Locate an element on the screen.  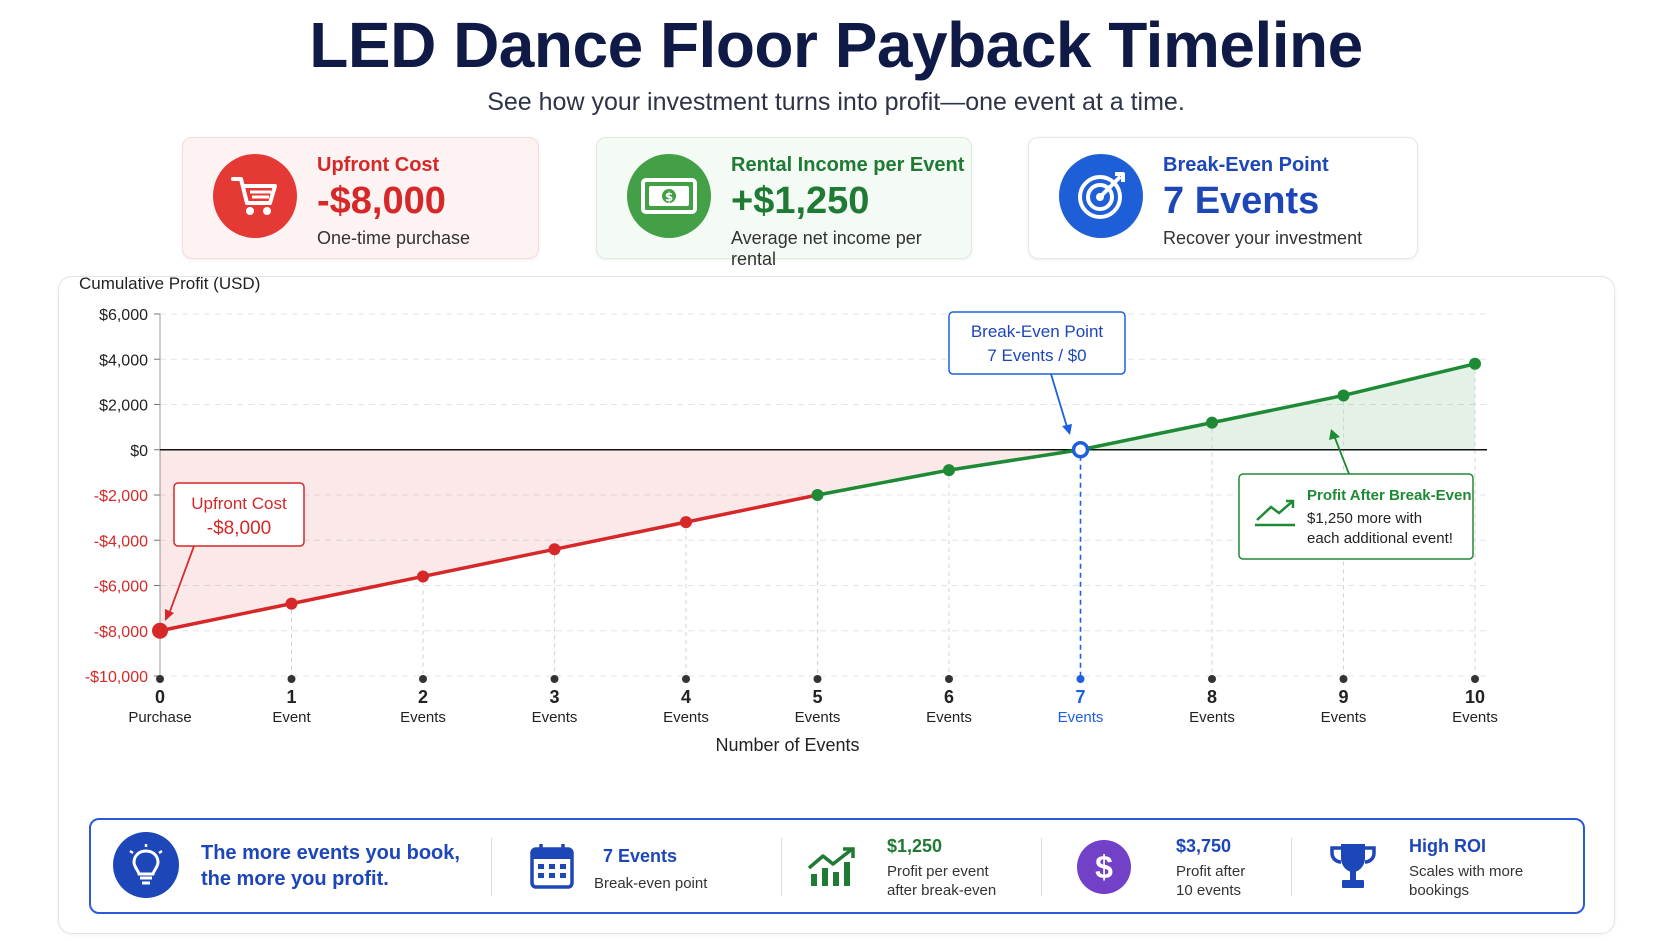
footer-item-text: Profit after is located at coordinates (1211, 871).